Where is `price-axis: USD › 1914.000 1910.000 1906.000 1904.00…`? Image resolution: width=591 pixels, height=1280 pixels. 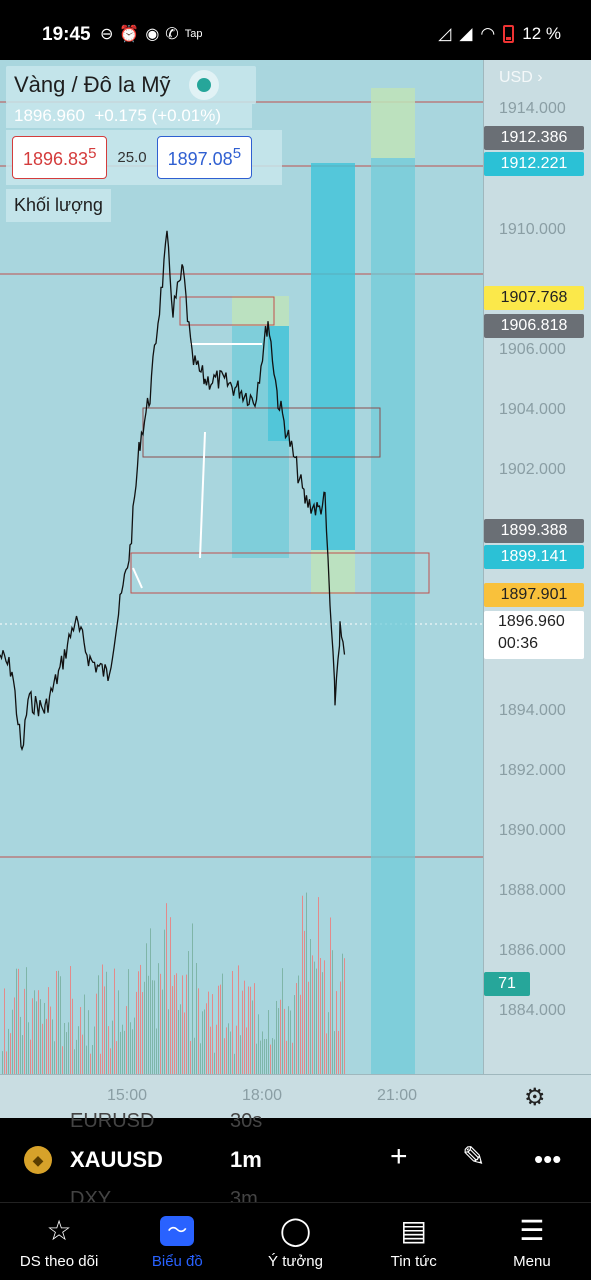 price-axis: USD › 1914.000 1910.000 1906.000 1904.00… is located at coordinates (537, 567).